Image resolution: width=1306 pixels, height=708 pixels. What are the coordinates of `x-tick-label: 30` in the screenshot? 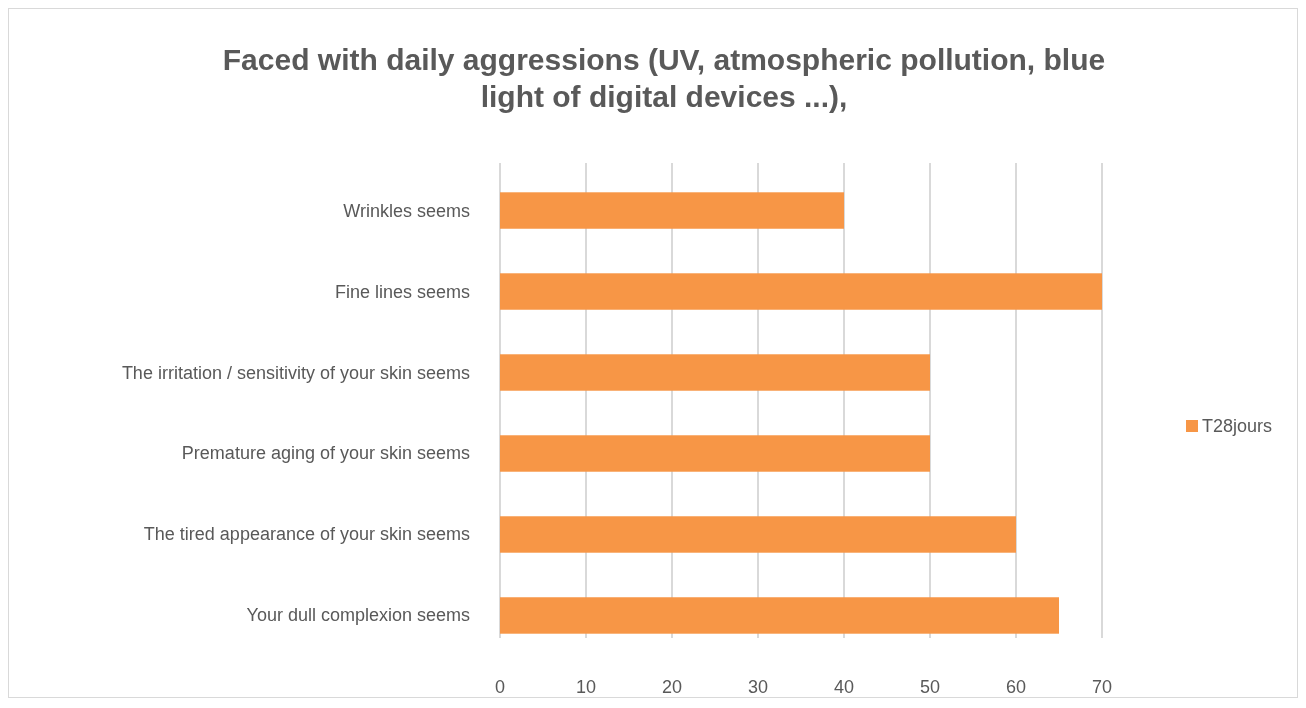 It's located at (758, 687).